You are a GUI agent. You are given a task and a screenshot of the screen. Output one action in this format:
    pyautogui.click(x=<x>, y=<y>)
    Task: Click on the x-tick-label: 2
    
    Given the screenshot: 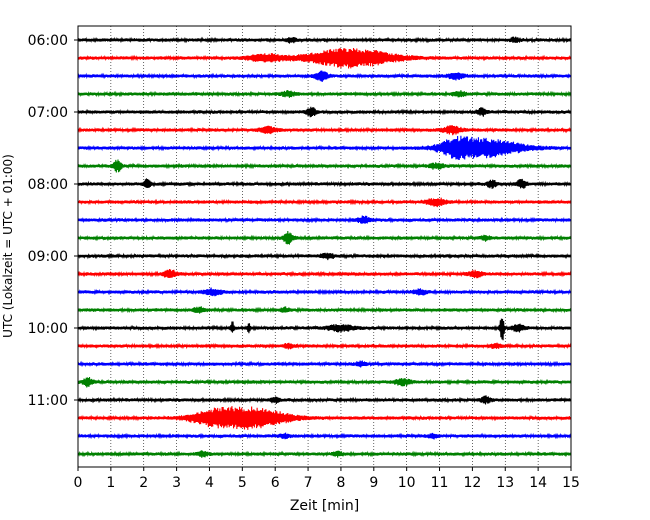 What is the action you would take?
    pyautogui.click(x=143, y=483)
    